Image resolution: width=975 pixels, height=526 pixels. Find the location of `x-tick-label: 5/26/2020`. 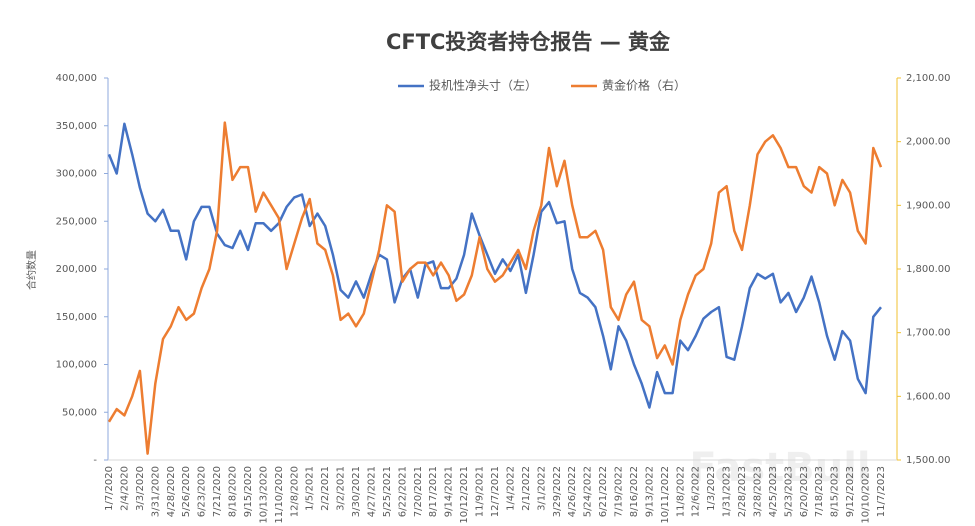

x-tick-label: 5/26/2020 is located at coordinates (186, 491).